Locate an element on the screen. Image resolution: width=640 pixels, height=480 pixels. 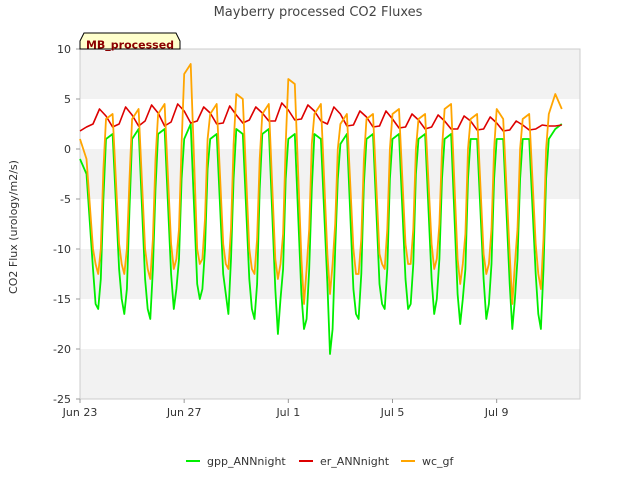
y-tick-label: -10 is located at coordinates (62, 249).